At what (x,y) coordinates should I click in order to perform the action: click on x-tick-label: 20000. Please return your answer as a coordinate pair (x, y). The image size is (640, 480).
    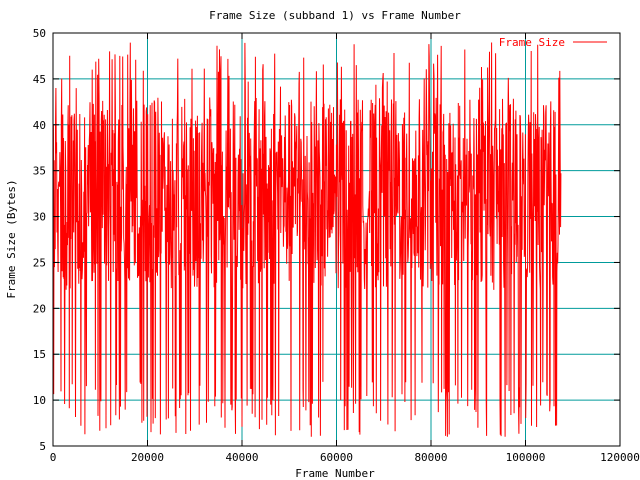
    Looking at the image, I should click on (147, 457).